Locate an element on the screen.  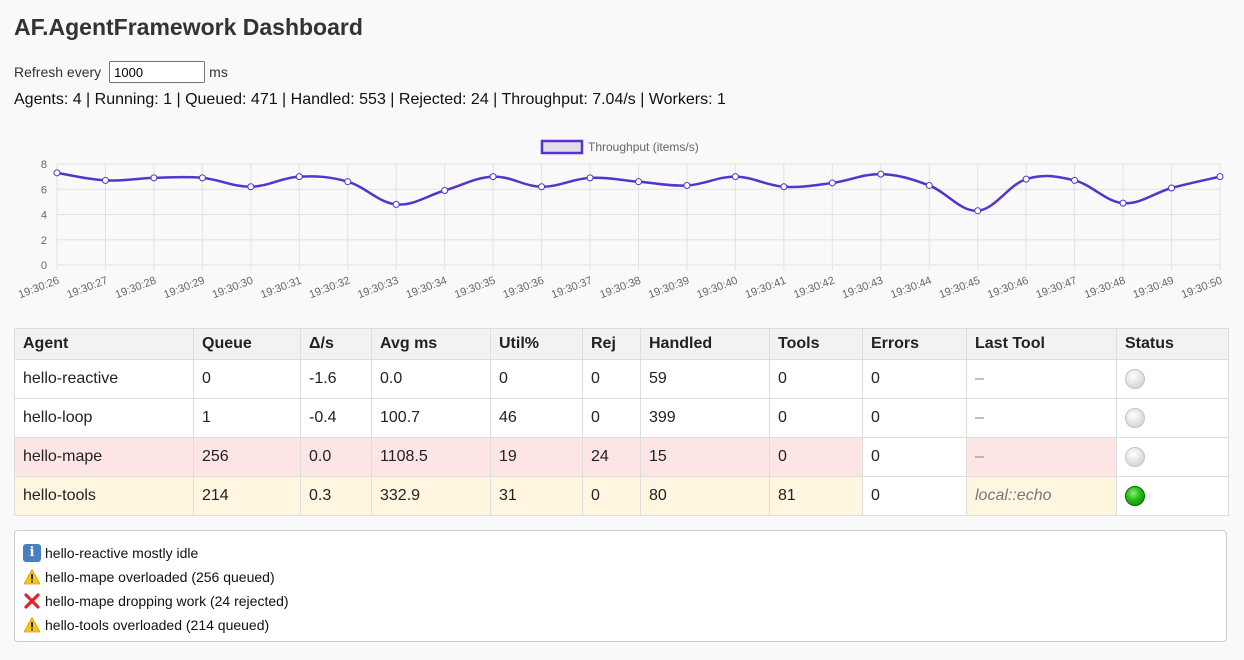
x-tick-label: 19:30:27 is located at coordinates (87, 288).